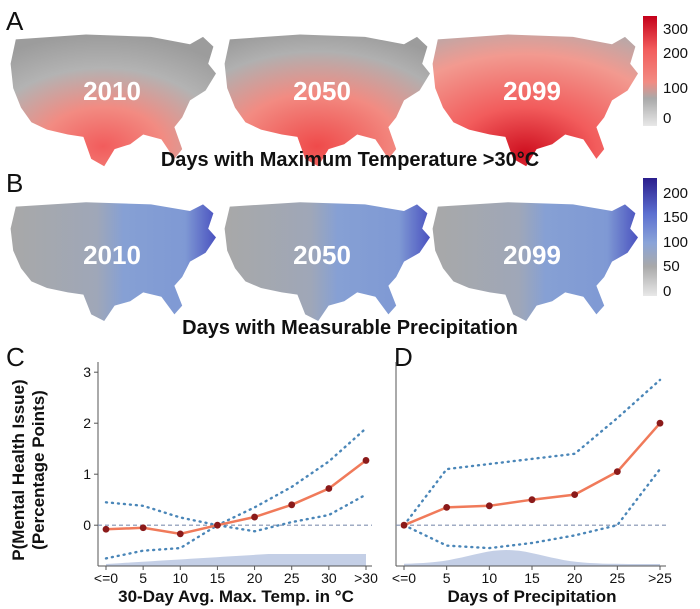 Image resolution: width=700 pixels, height=609 pixels. I want to click on y-tick-label: 2, so click(87, 423).